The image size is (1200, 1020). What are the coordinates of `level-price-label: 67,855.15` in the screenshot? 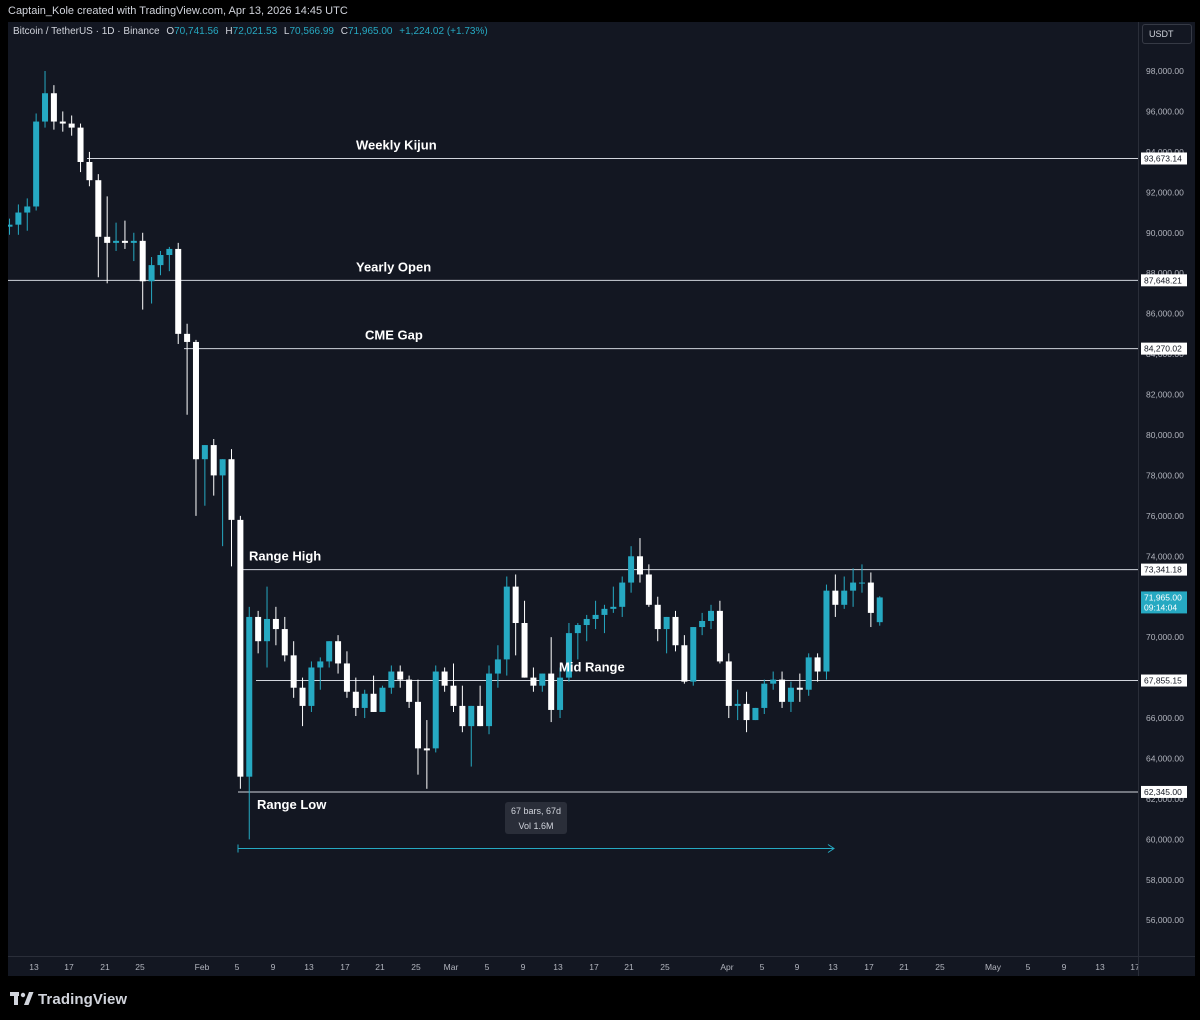 It's located at (1163, 681).